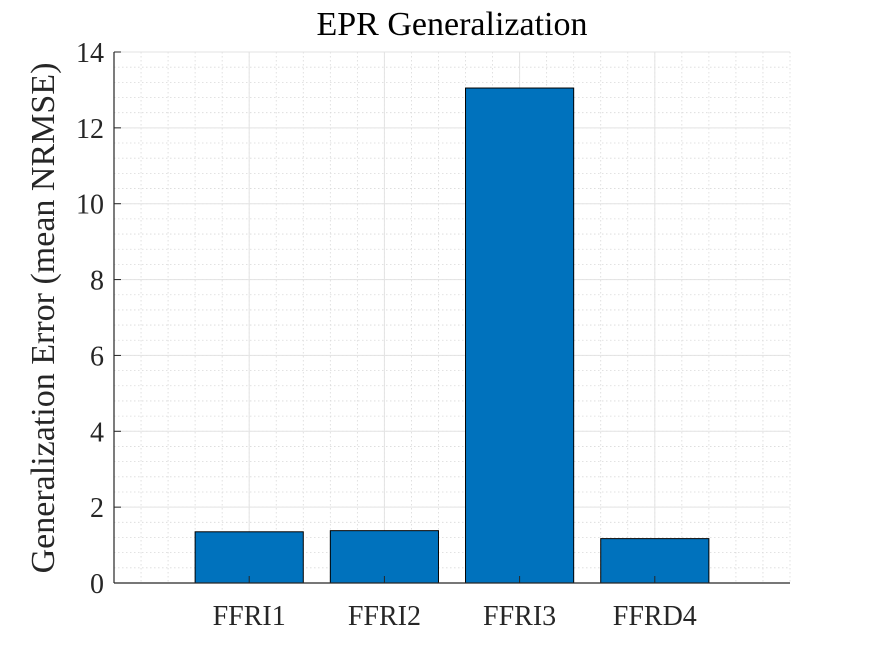 The height and width of the screenshot is (656, 875). I want to click on y-tick-labels: 0 2 4 6 8 10 12 14, so click(90, 319).